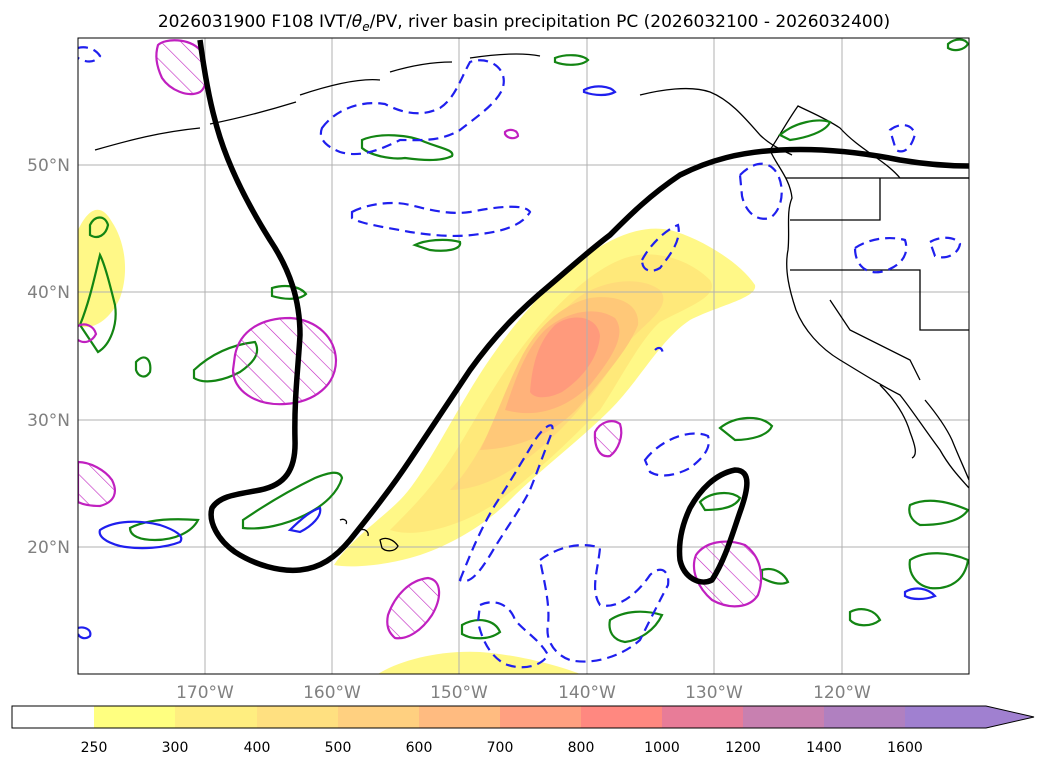 This screenshot has width=1047, height=767. What do you see at coordinates (662, 748) in the screenshot?
I see `colorbar-label-1000: 1000` at bounding box center [662, 748].